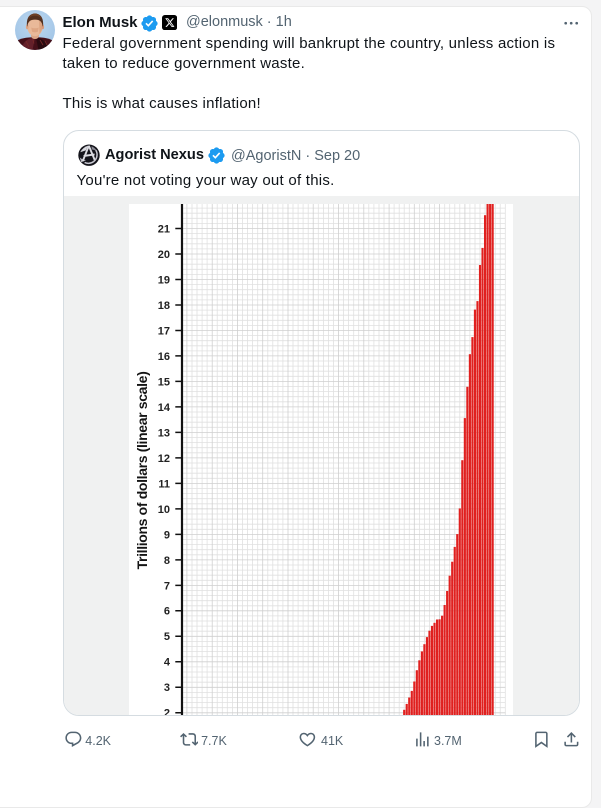 The width and height of the screenshot is (601, 808). What do you see at coordinates (167, 710) in the screenshot?
I see `svg-text: 2` at bounding box center [167, 710].